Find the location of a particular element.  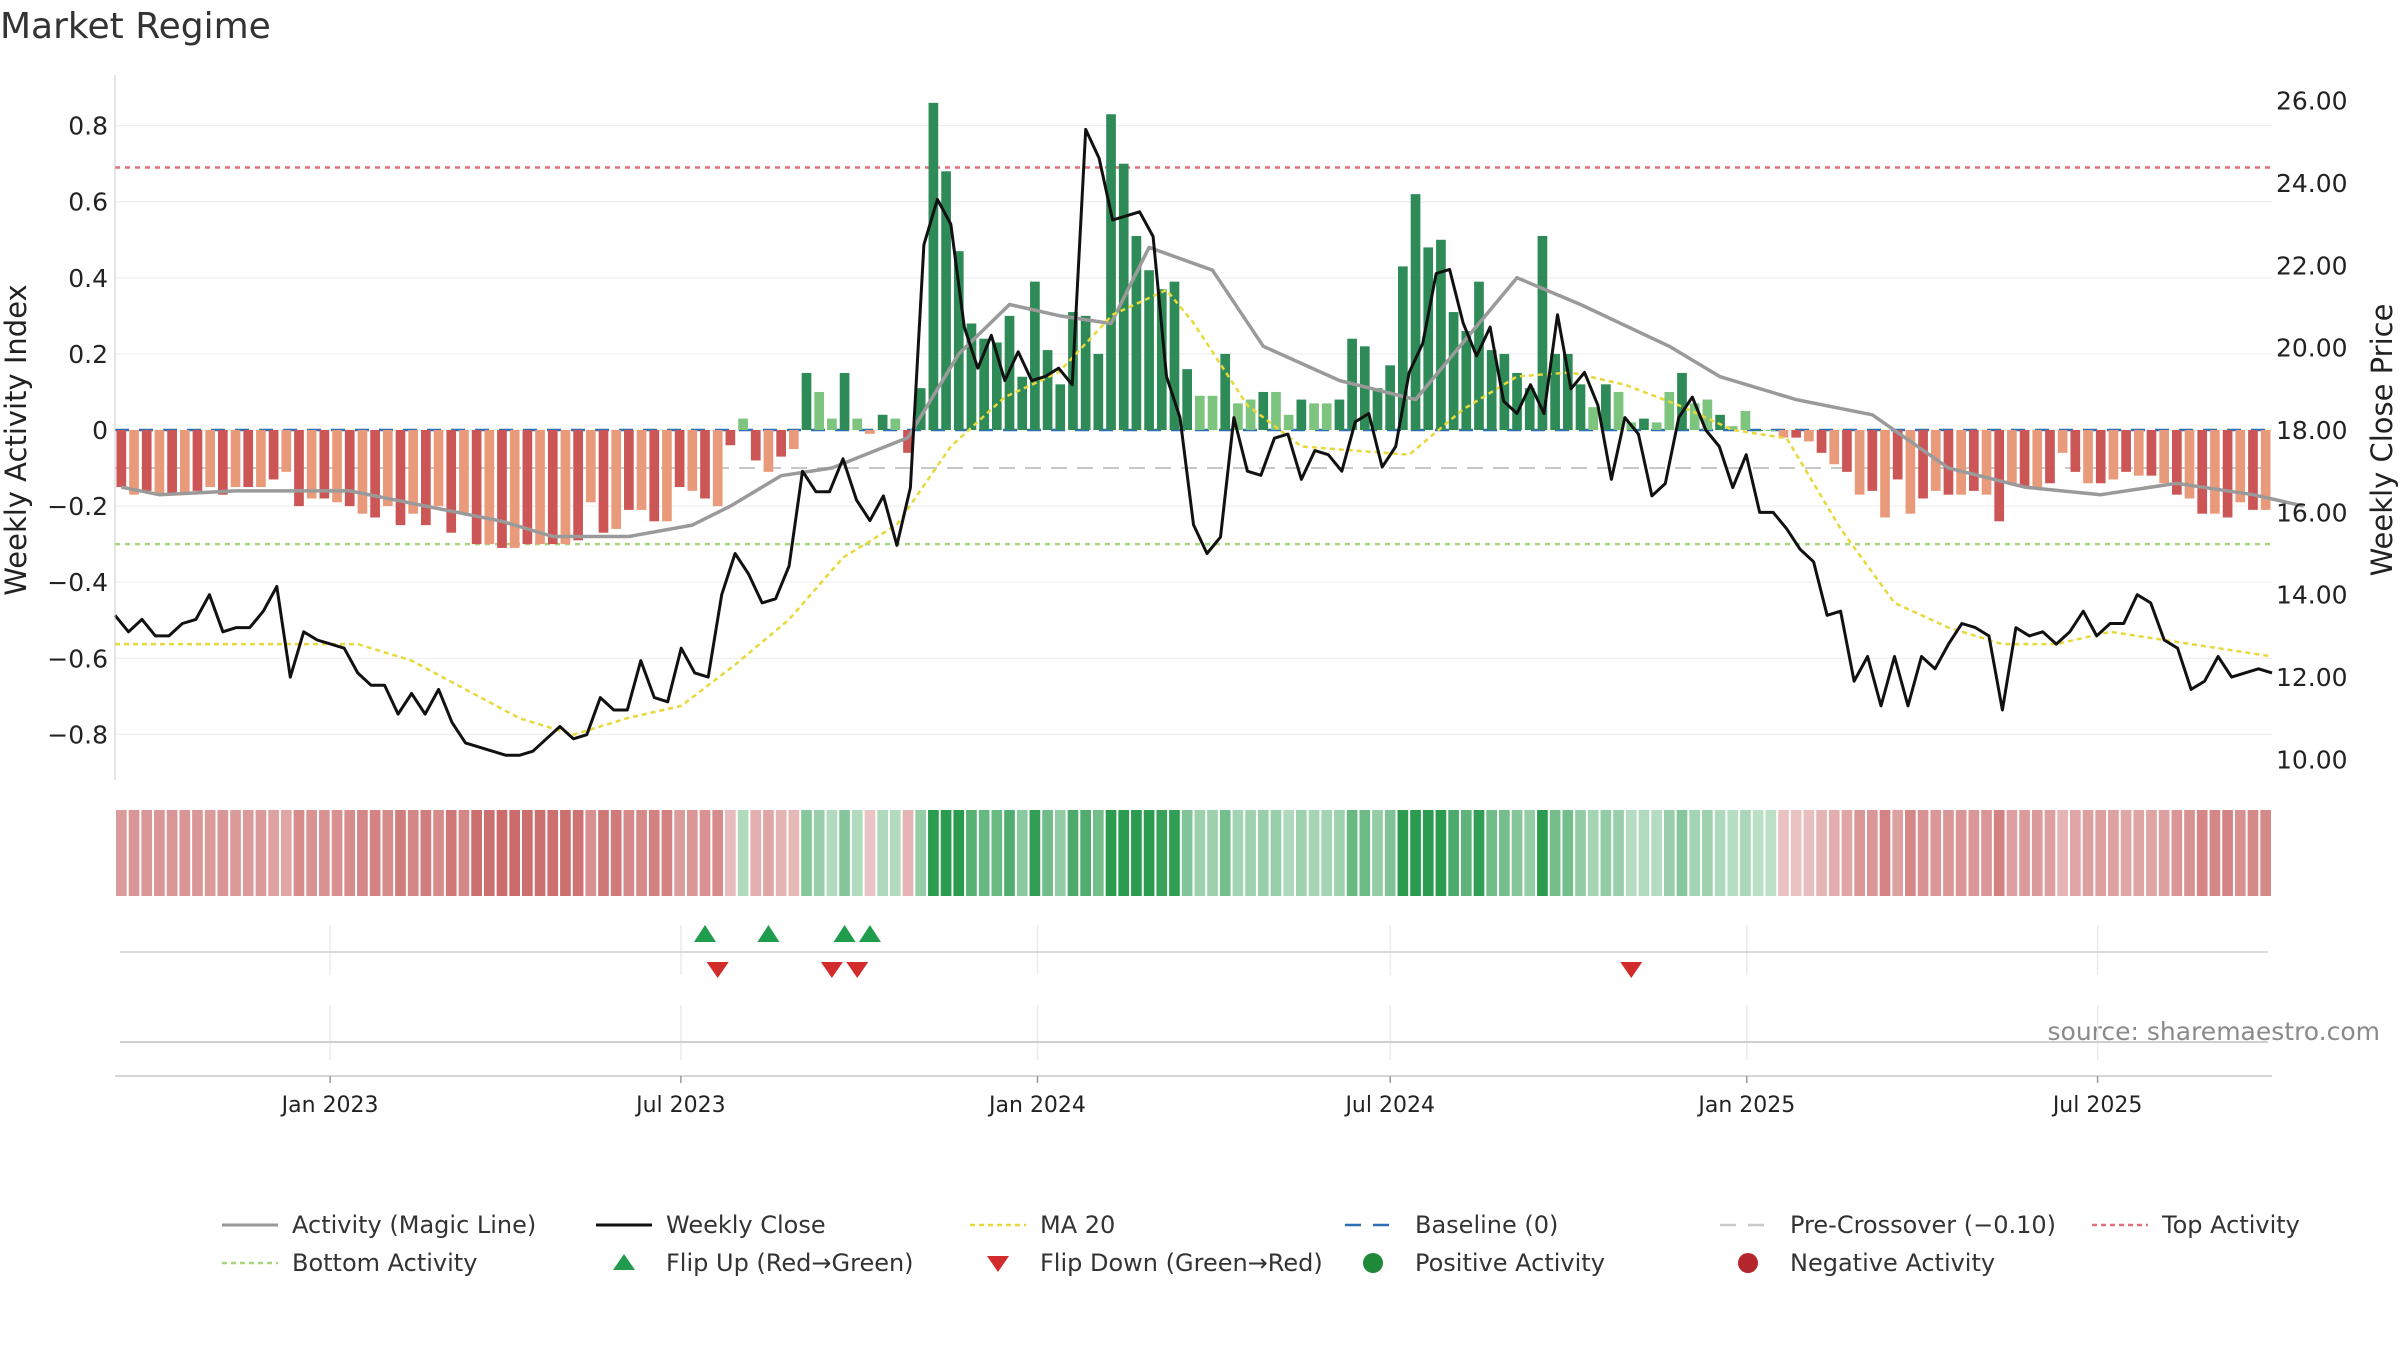

bottom-panel is located at coordinates (1194, 1032).